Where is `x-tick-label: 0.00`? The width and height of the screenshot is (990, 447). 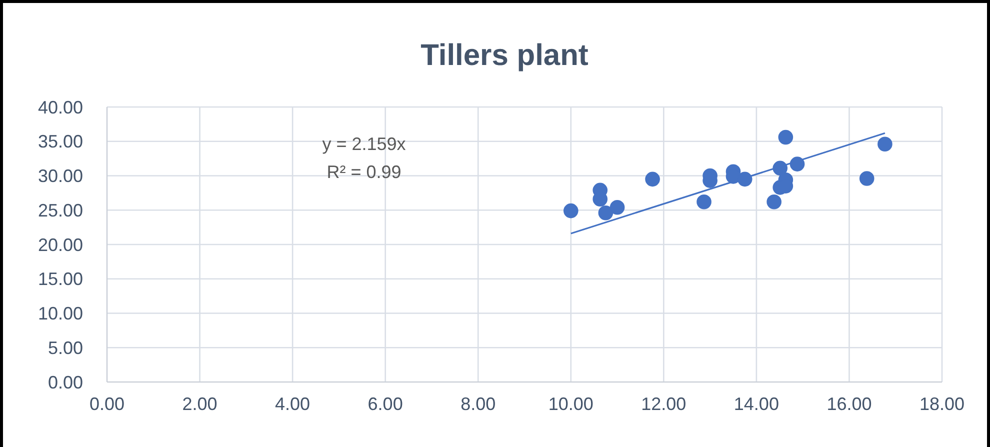 x-tick-label: 0.00 is located at coordinates (107, 404).